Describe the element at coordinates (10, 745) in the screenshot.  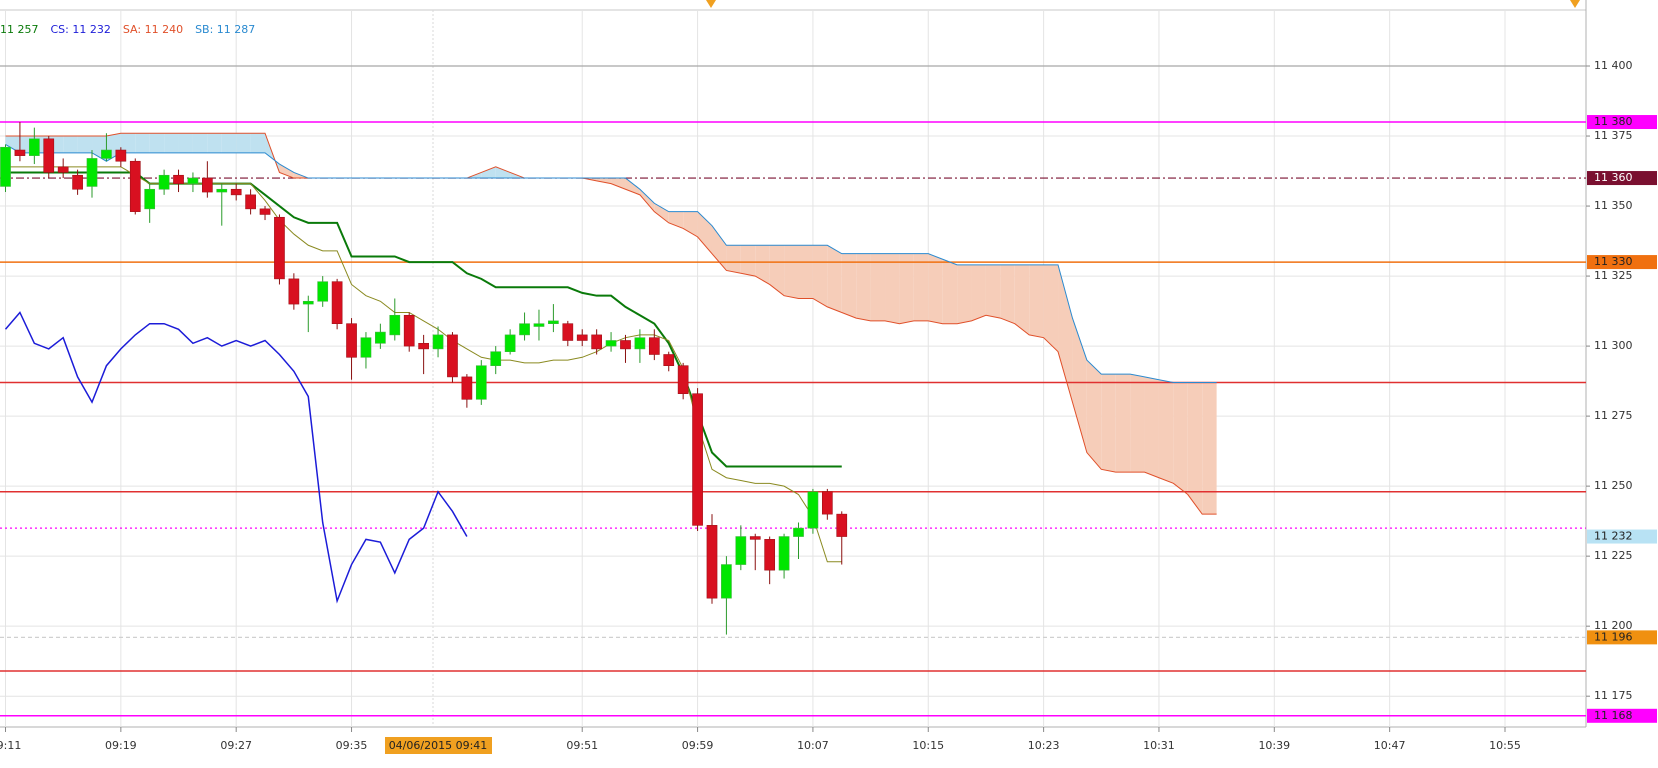
I see `x-tick-label: 09:11` at that location.